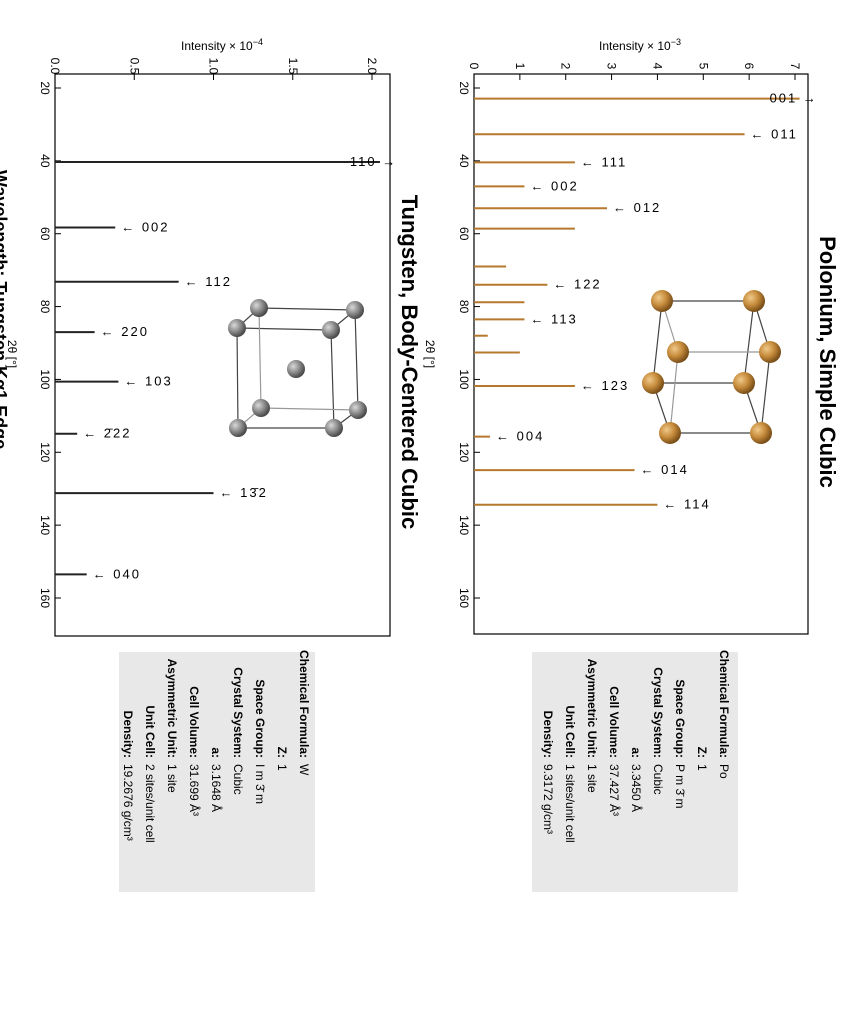 This screenshot has height=1024, width=859. What do you see at coordinates (794, 98) in the screenshot?
I see `polonium-peak-label: 001 →` at bounding box center [794, 98].